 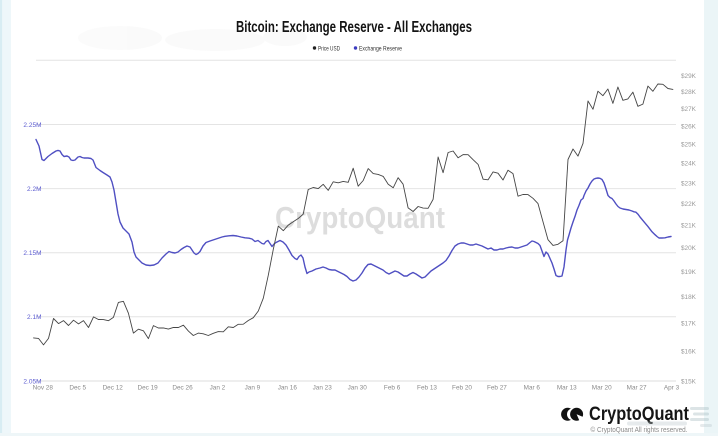 What do you see at coordinates (689, 164) in the screenshot?
I see `svg-text: $24K` at bounding box center [689, 164].